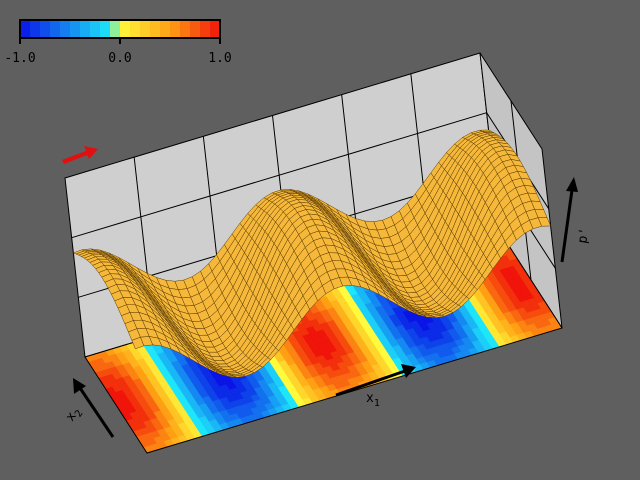  What do you see at coordinates (79, 413) in the screenshot?
I see `x2-sub: 2` at bounding box center [79, 413].